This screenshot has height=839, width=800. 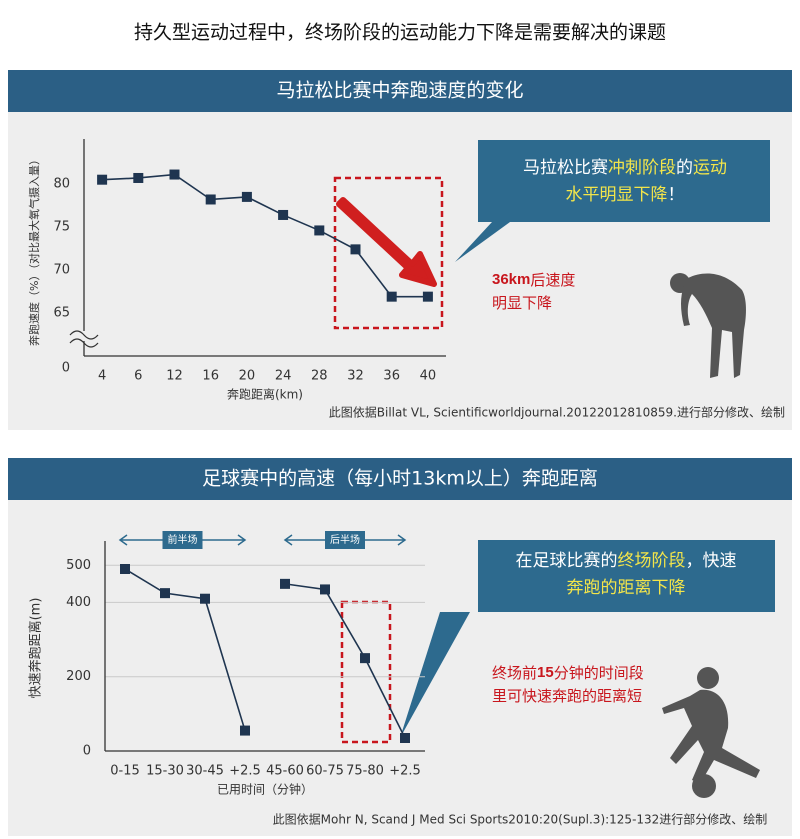 I want to click on y-axis-label: 快速奔跑距离(m), so click(x=36, y=648).